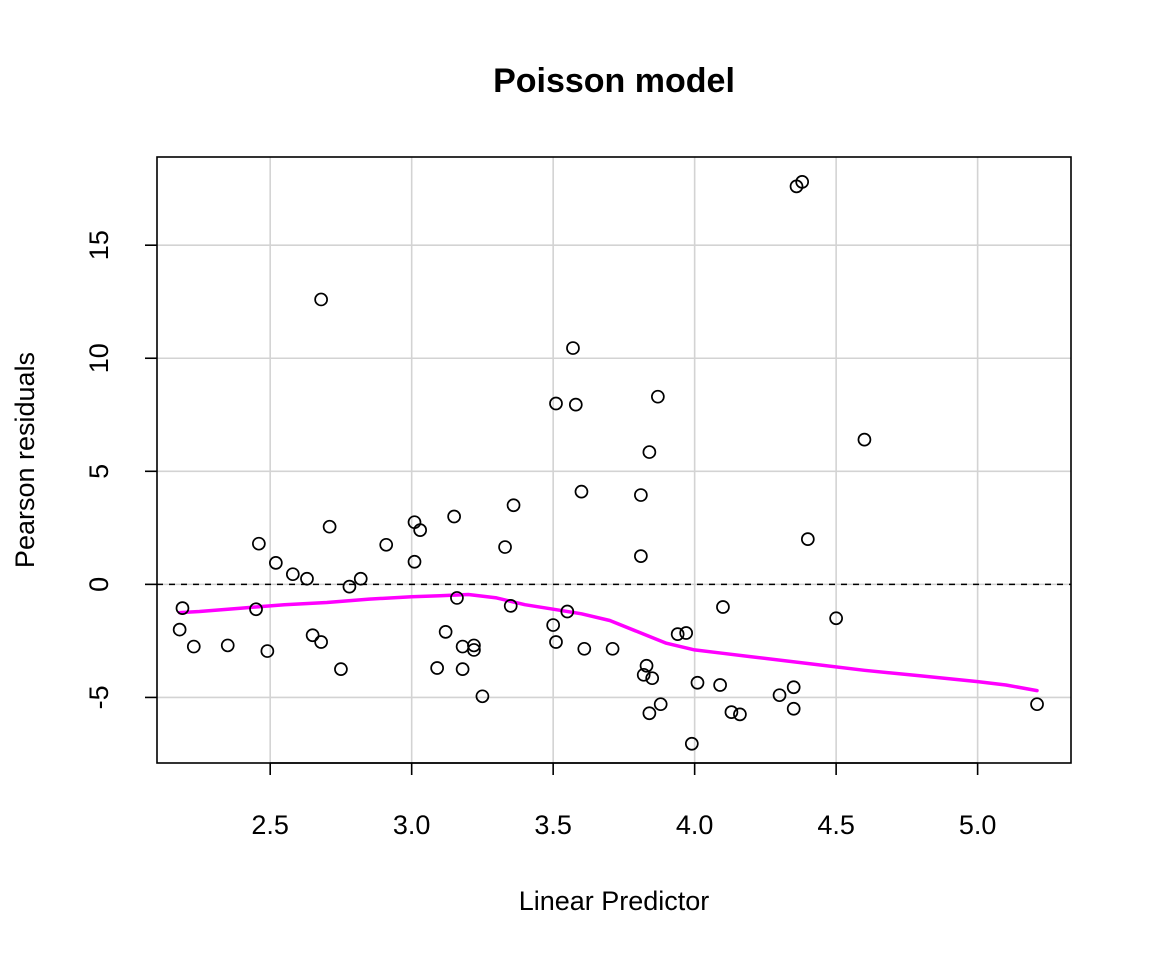 The height and width of the screenshot is (960, 1152). Describe the element at coordinates (553, 825) in the screenshot. I see `x-tick-label: 3.5` at that location.